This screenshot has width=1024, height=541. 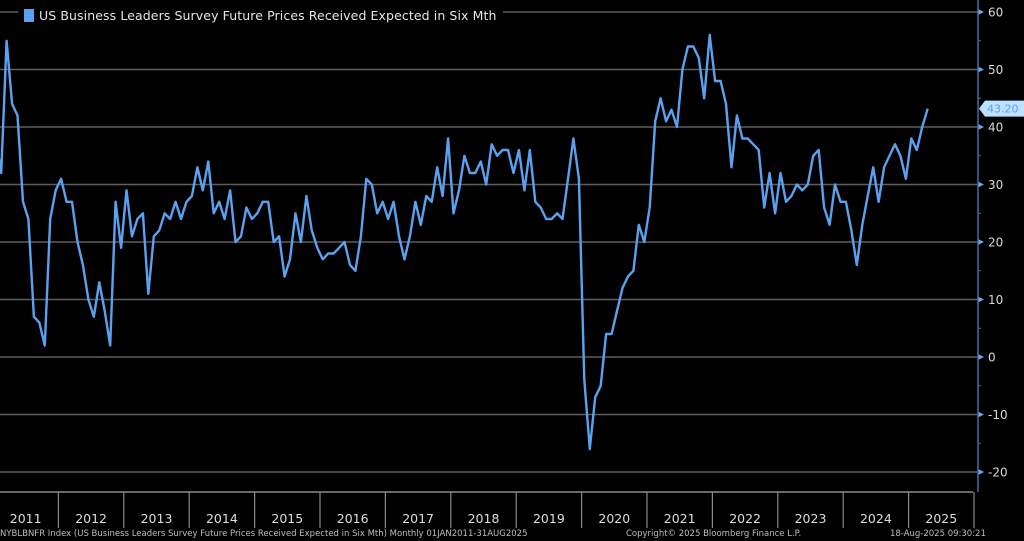 What do you see at coordinates (995, 300) in the screenshot?
I see `y-tick-label: 10` at bounding box center [995, 300].